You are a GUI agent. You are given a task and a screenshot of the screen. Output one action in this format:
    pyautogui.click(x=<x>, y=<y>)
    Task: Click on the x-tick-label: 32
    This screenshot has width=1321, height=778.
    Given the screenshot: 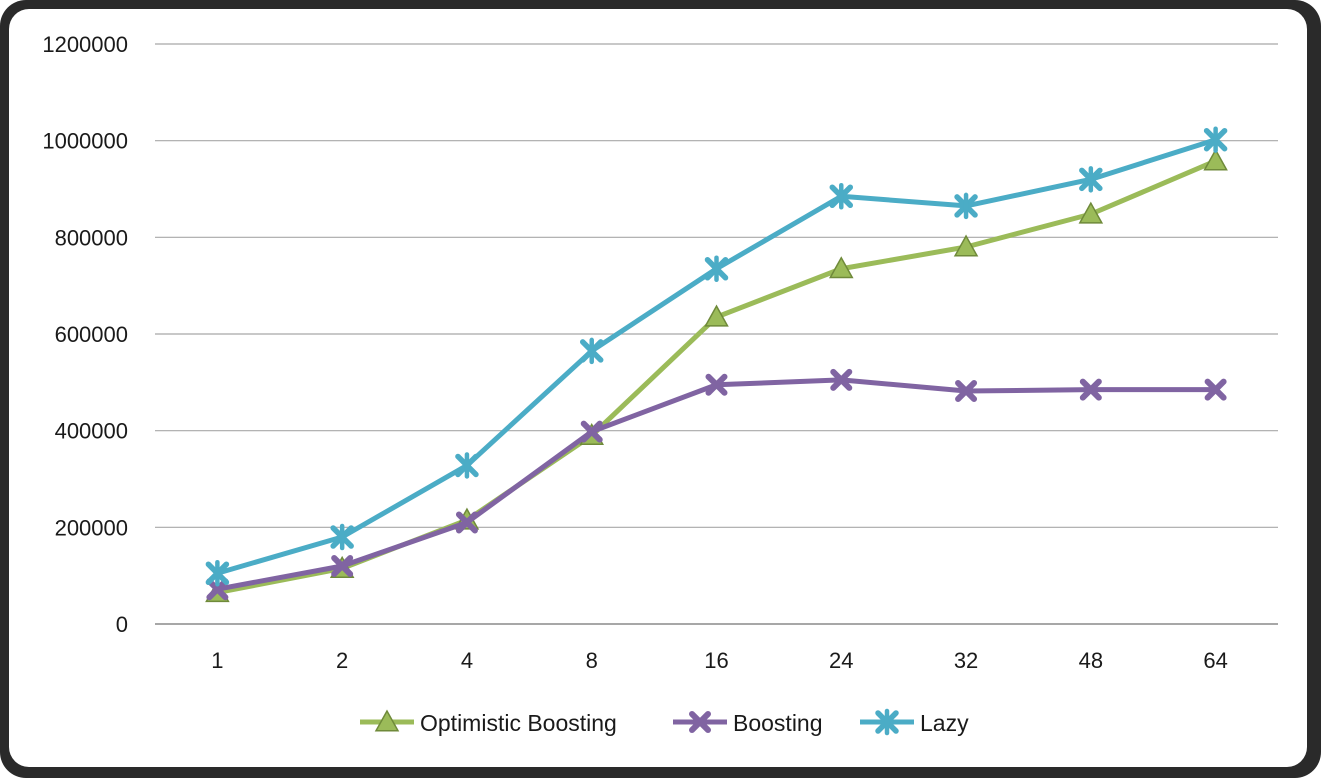 What is the action you would take?
    pyautogui.click(x=966, y=660)
    